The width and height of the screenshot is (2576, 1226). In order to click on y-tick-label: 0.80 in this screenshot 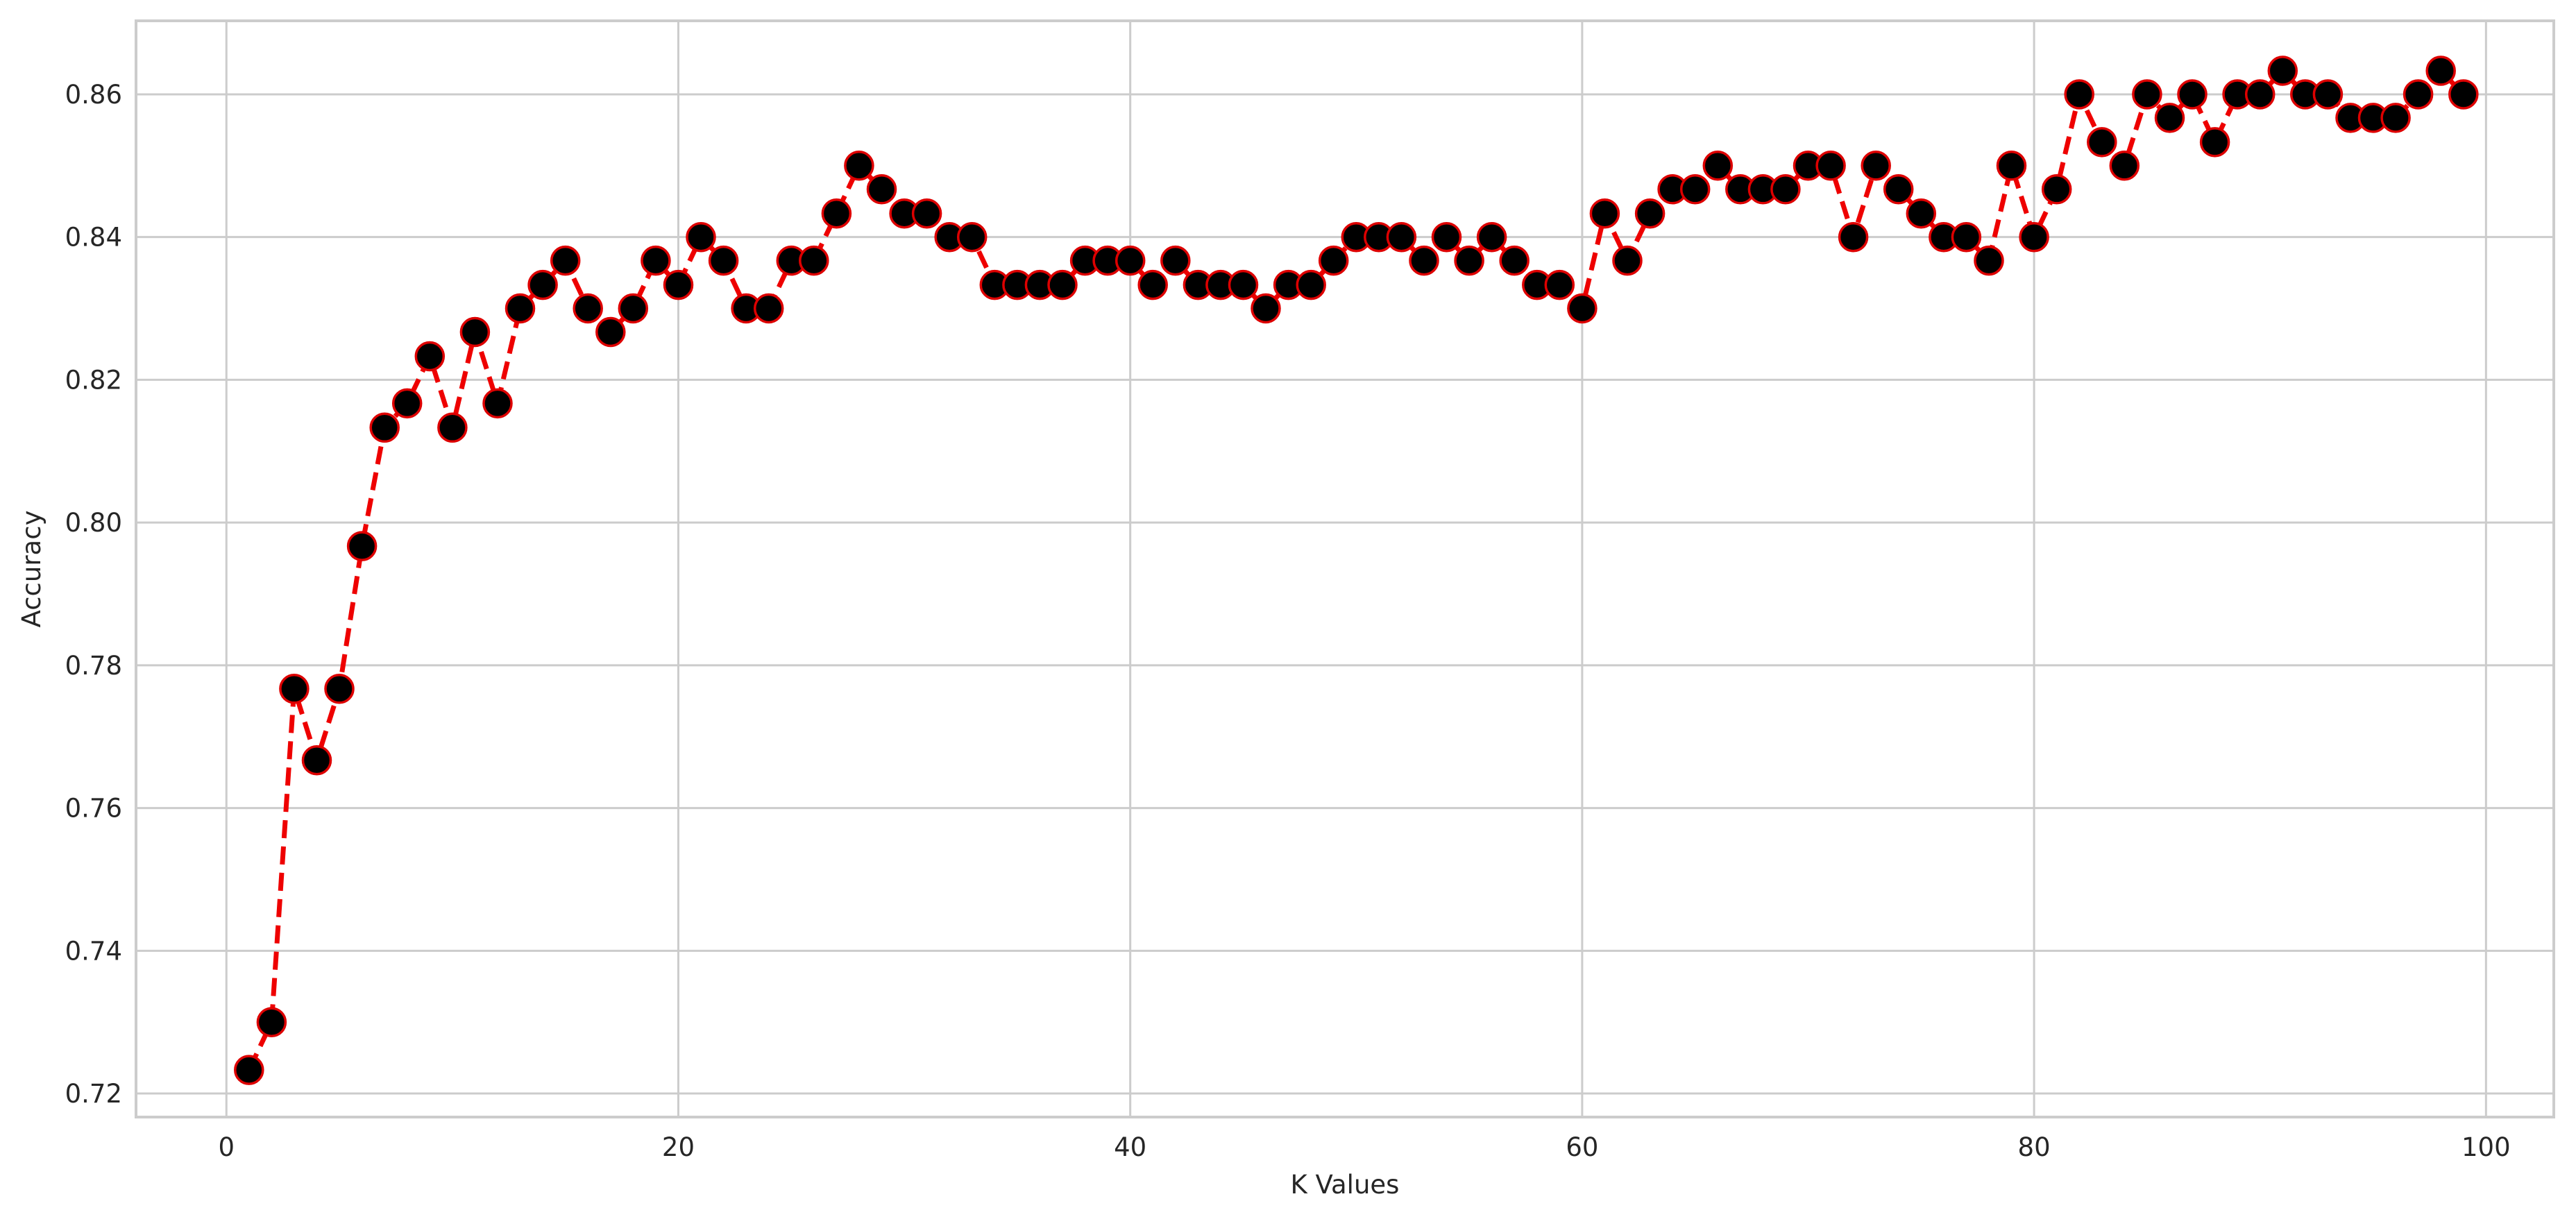, I will do `click(93, 523)`.